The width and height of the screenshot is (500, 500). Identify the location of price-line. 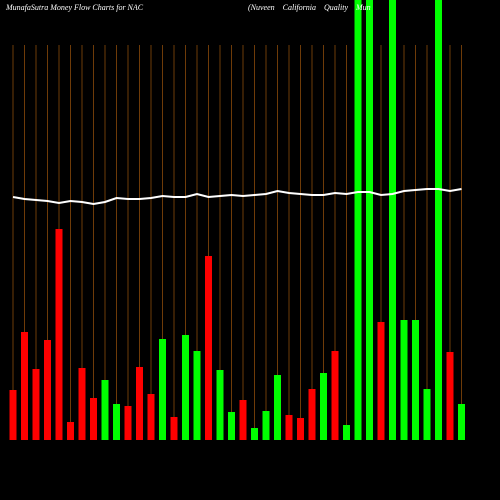
(237, 197).